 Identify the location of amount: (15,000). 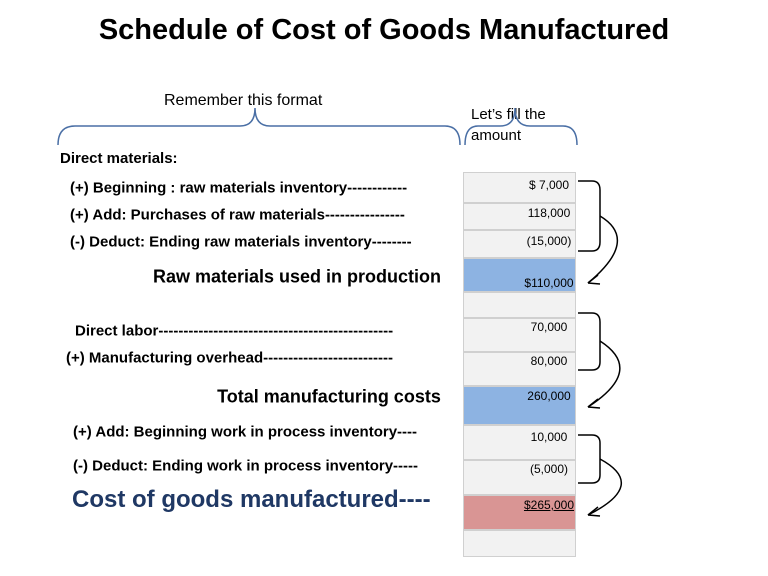
(549, 241).